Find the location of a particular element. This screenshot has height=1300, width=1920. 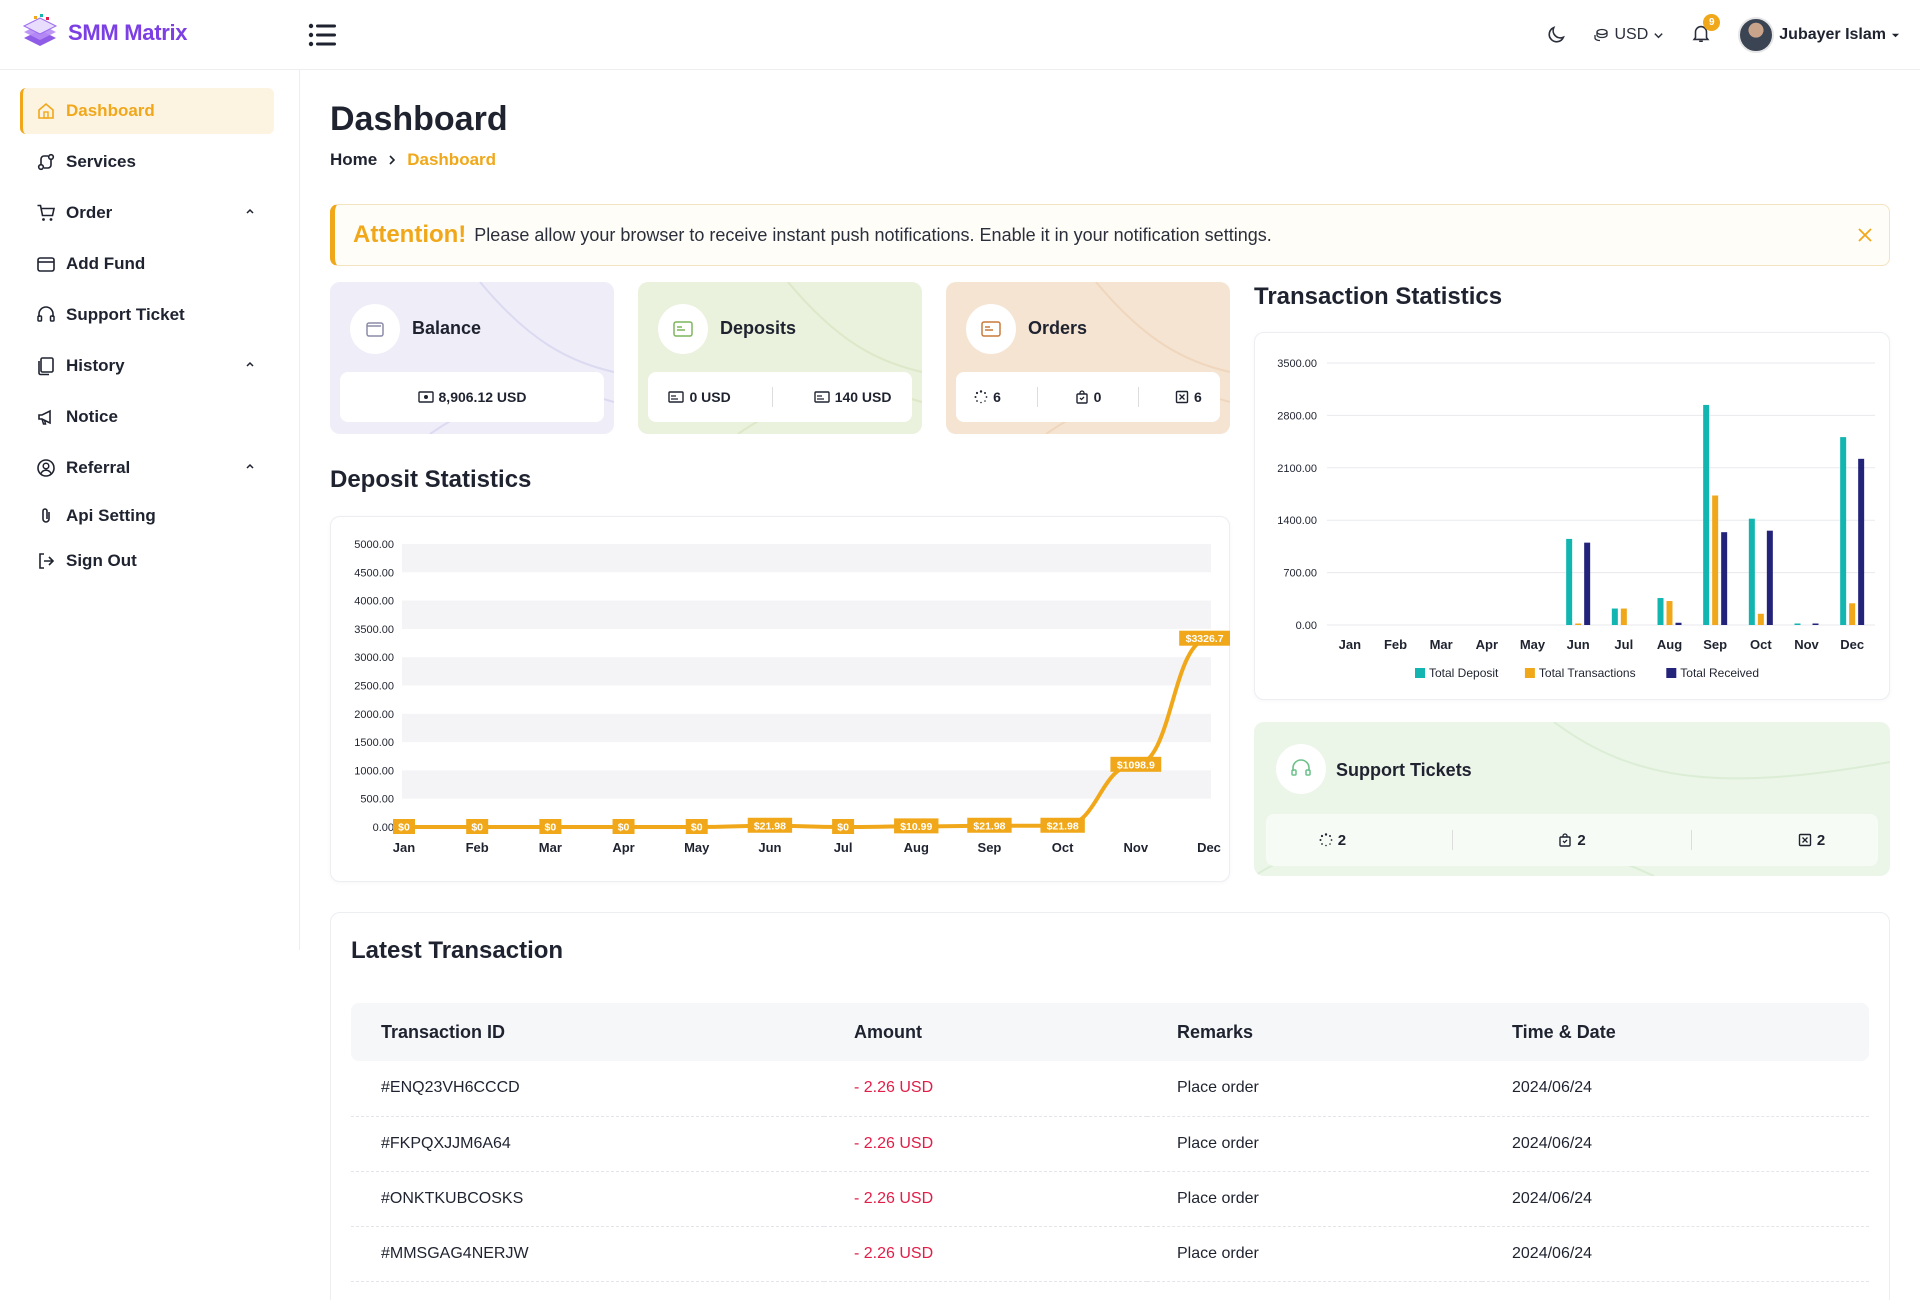

sidebar-item-services: Services is located at coordinates (147, 162).